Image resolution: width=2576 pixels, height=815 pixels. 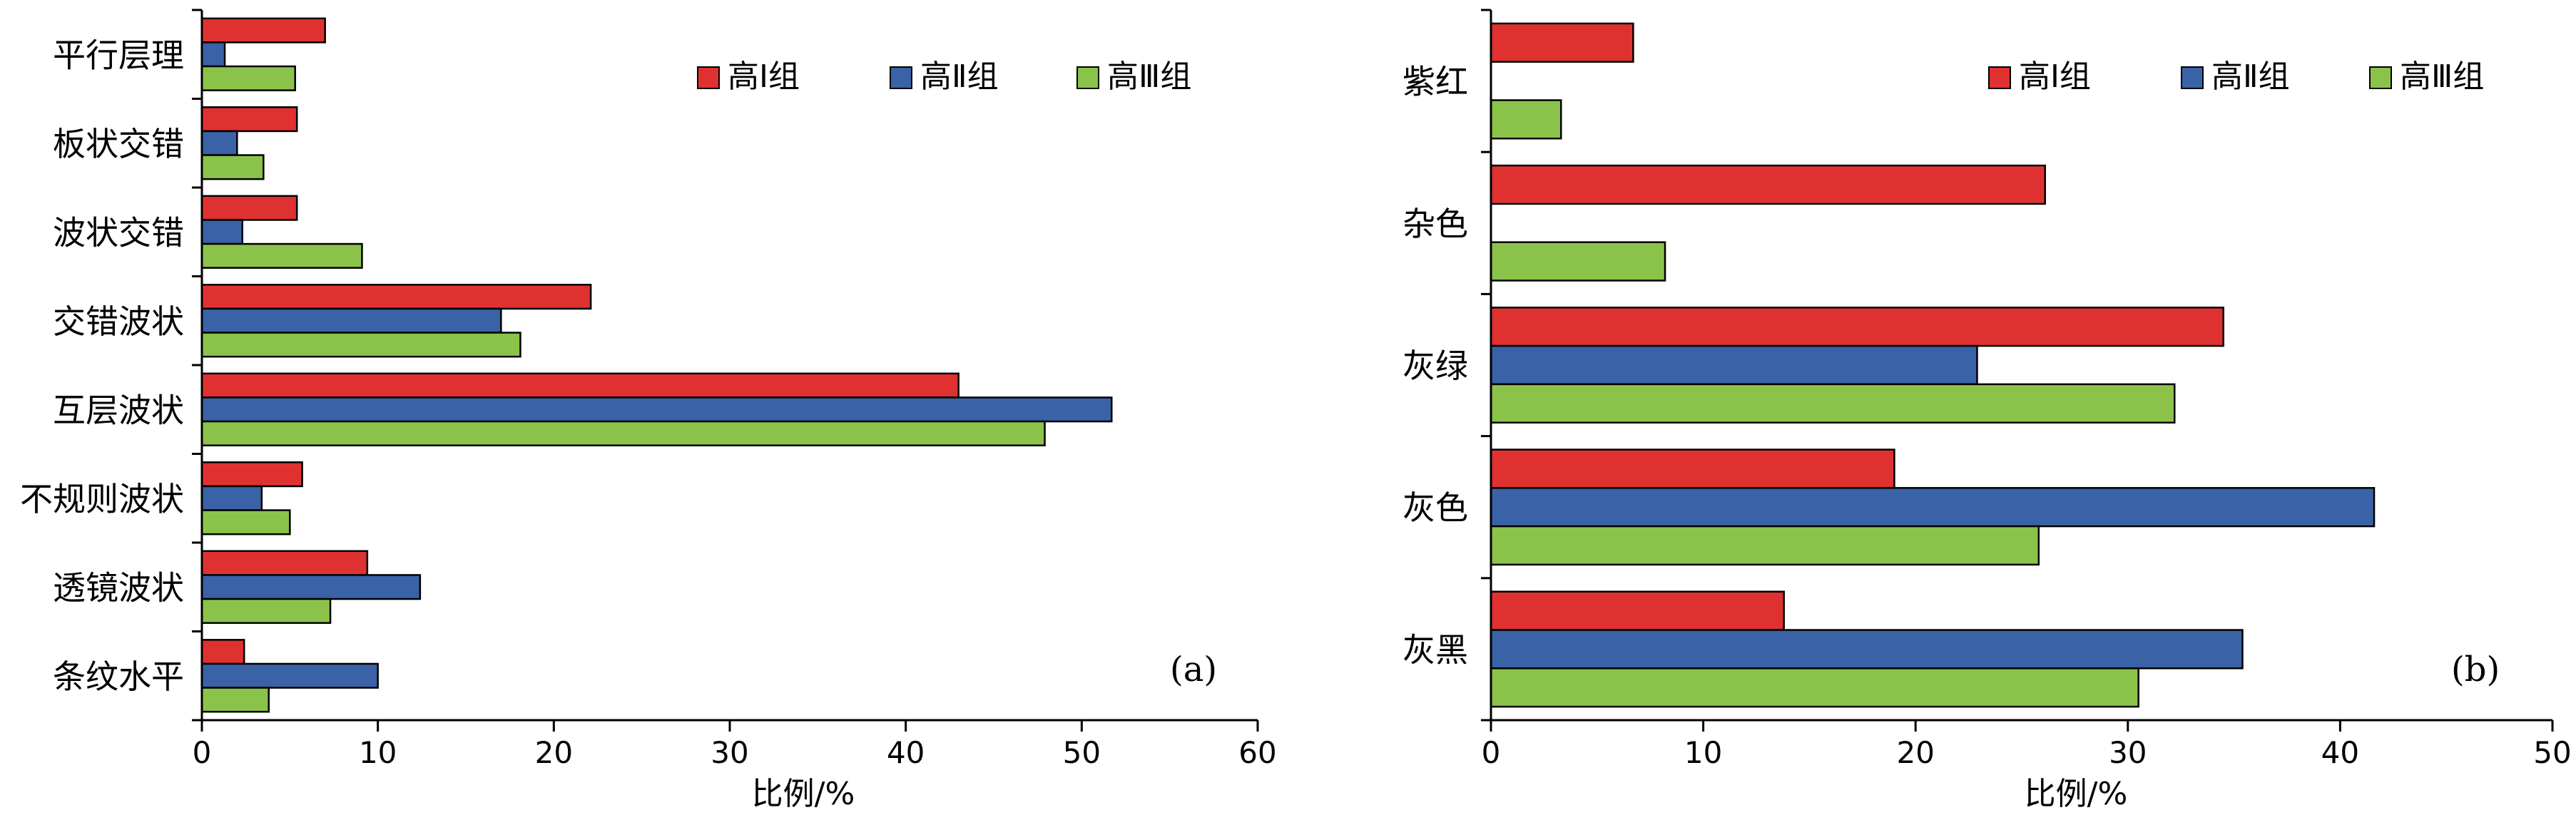 What do you see at coordinates (1435, 507) in the screenshot?
I see `category-label: 灰色` at bounding box center [1435, 507].